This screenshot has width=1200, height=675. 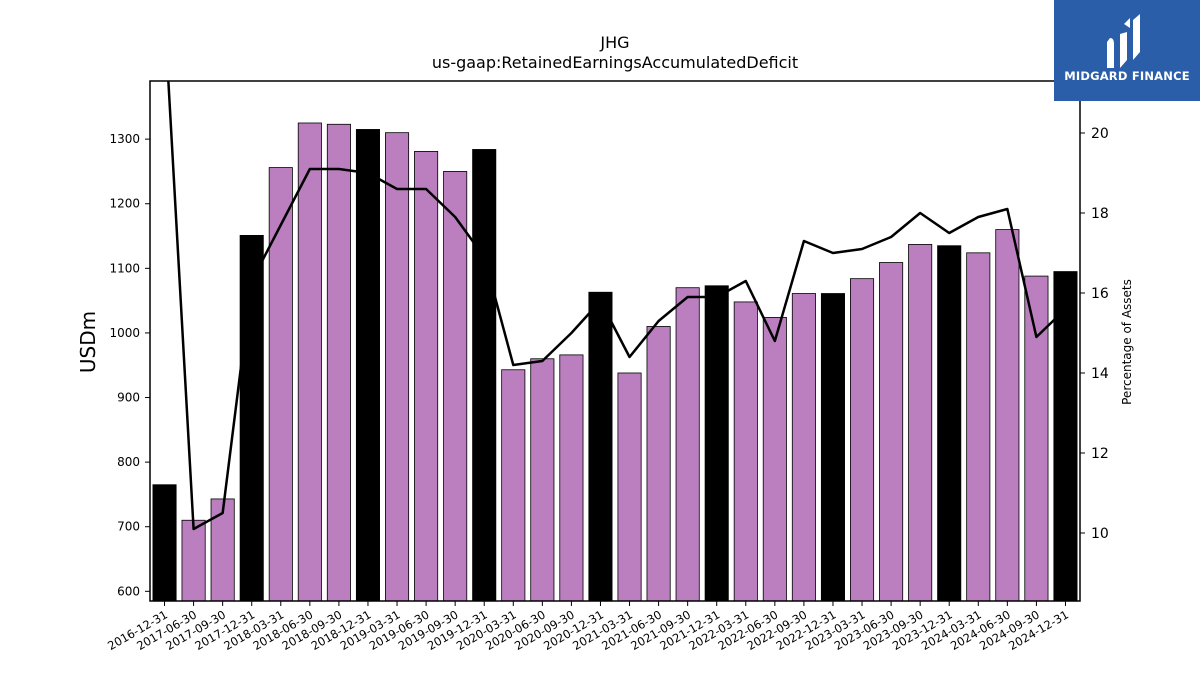 I want to click on y2-tick-label: 18, so click(x=1100, y=214).